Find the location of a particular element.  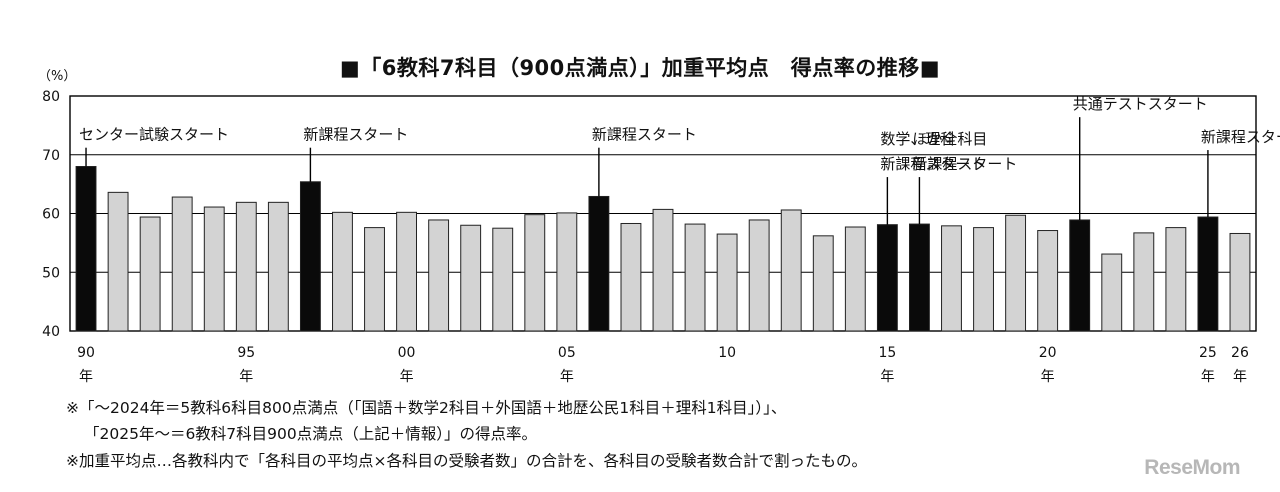

x-tick-label: 00 is located at coordinates (407, 353).